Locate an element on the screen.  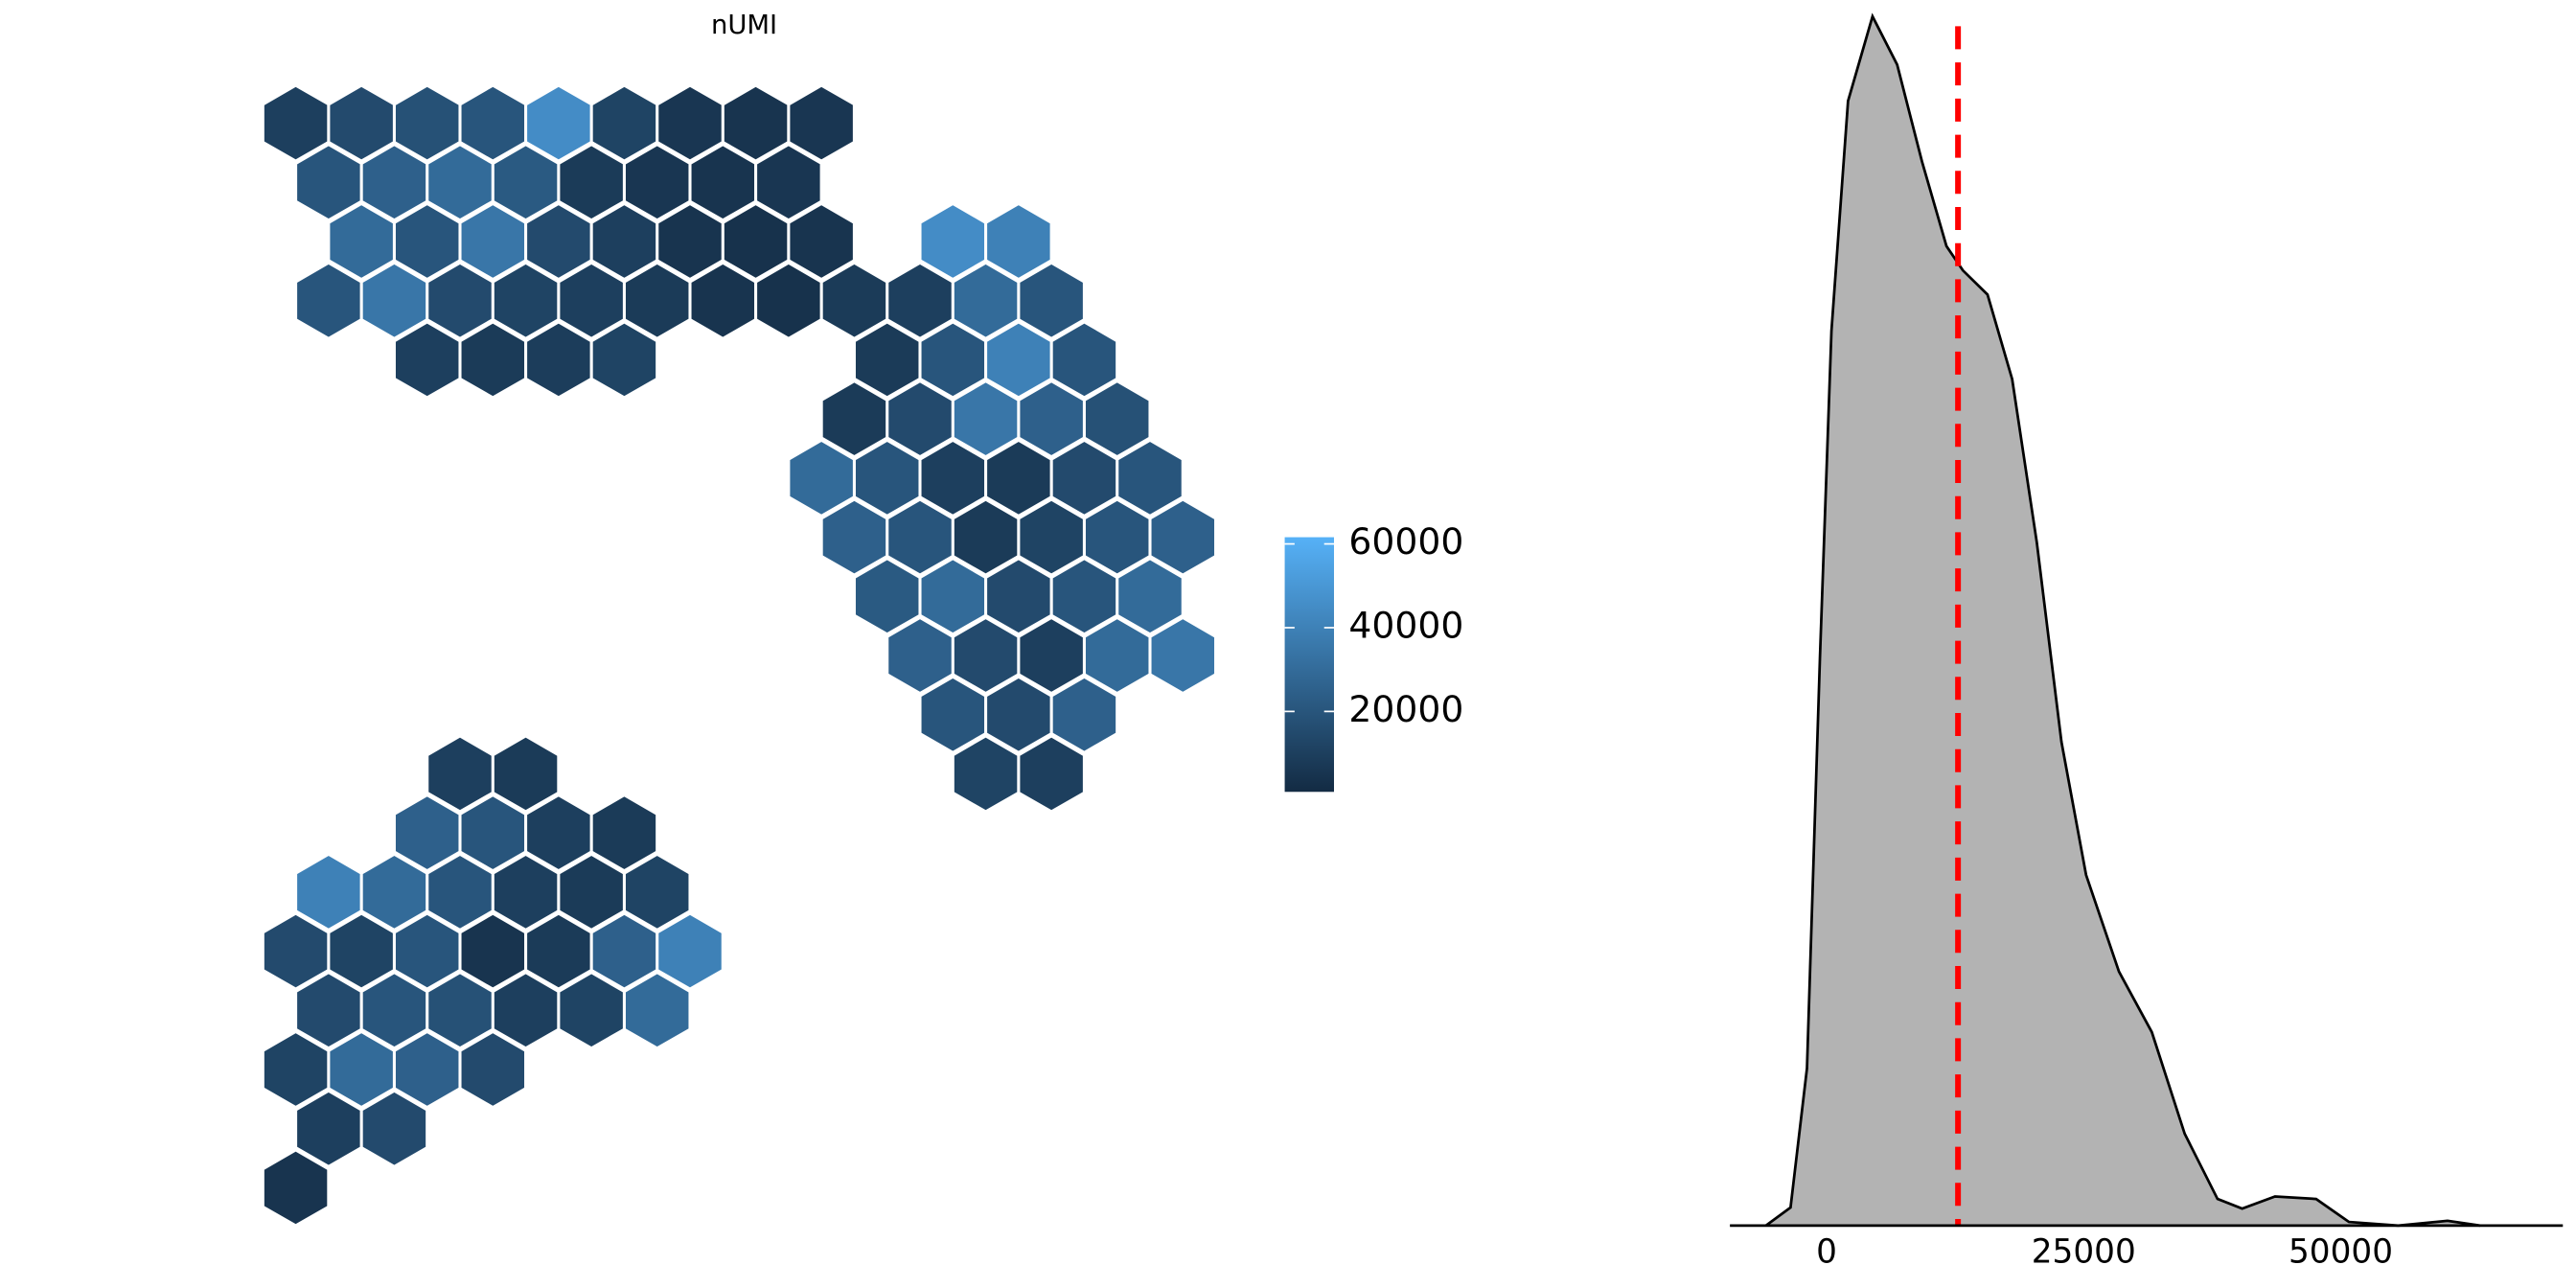
x-tick-label: 50000 is located at coordinates (2340, 1252).